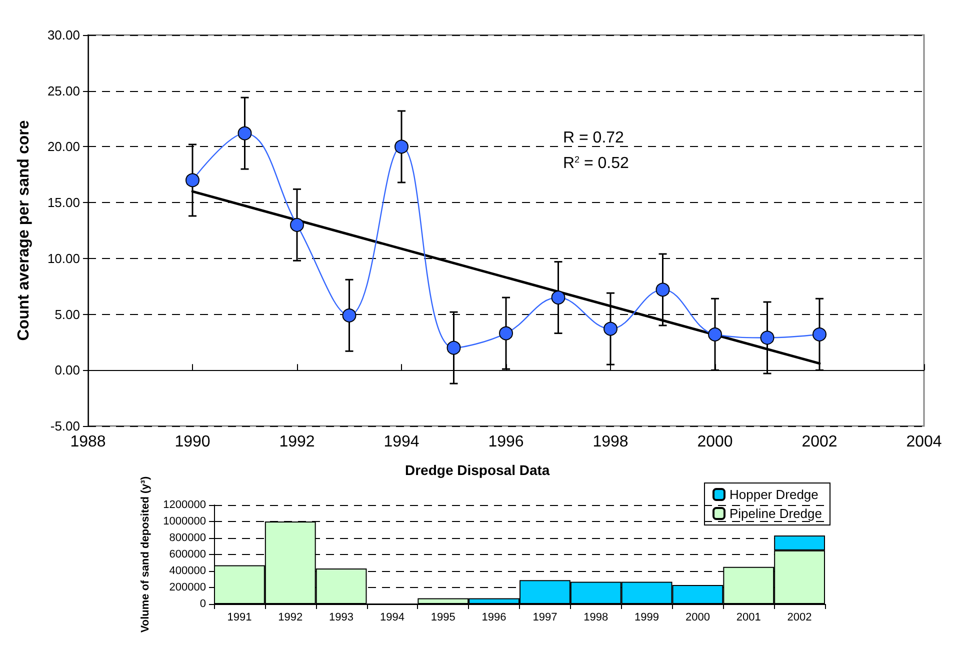 This screenshot has width=965, height=662. What do you see at coordinates (773, 494) in the screenshot?
I see `legend-label: Hopper Dredge` at bounding box center [773, 494].